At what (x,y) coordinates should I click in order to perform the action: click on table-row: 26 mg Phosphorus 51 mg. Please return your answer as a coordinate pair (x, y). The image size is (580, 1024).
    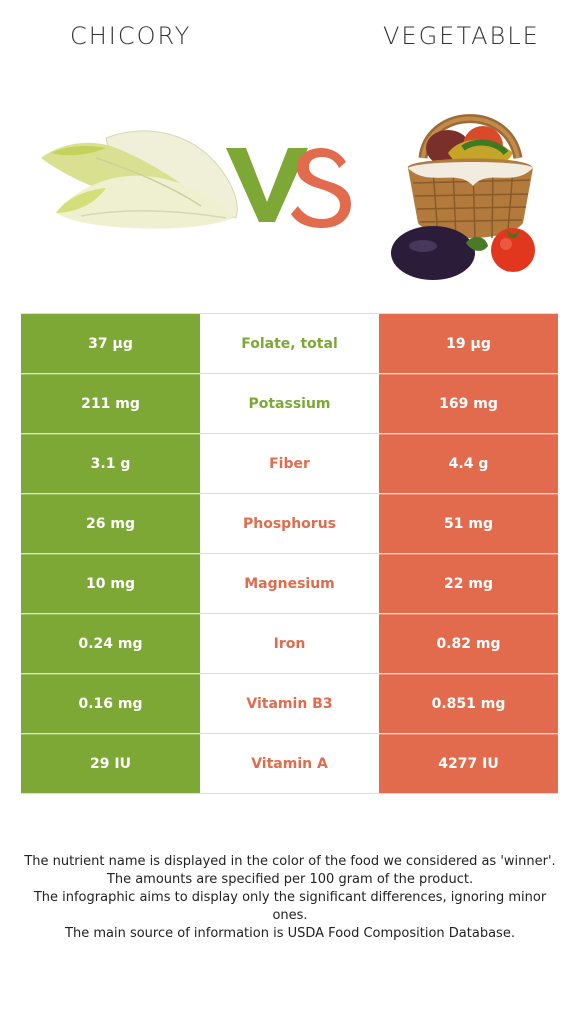
    Looking at the image, I should click on (289, 524).